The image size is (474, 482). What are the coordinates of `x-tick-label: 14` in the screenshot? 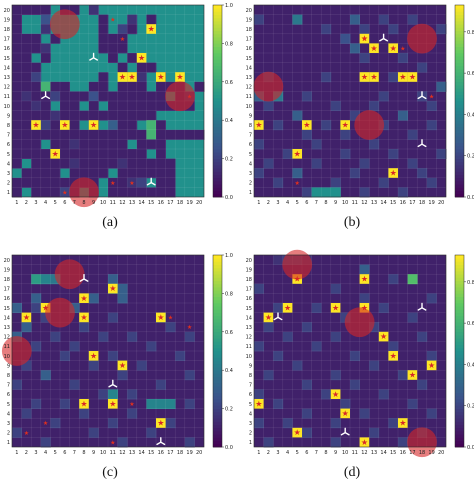 It's located at (383, 453).